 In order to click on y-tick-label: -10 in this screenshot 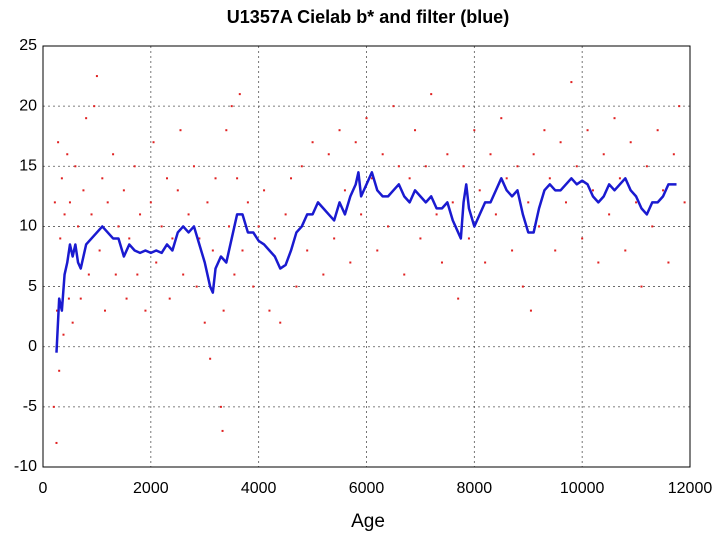, I will do `click(25, 466)`.